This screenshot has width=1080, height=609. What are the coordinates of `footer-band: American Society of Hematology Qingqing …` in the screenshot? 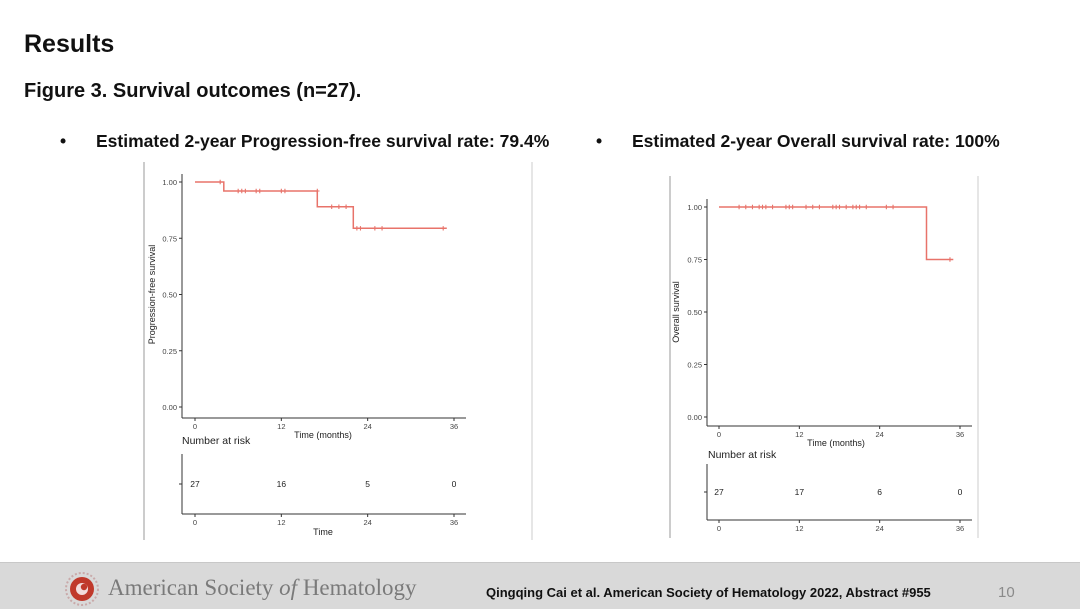 It's located at (540, 585).